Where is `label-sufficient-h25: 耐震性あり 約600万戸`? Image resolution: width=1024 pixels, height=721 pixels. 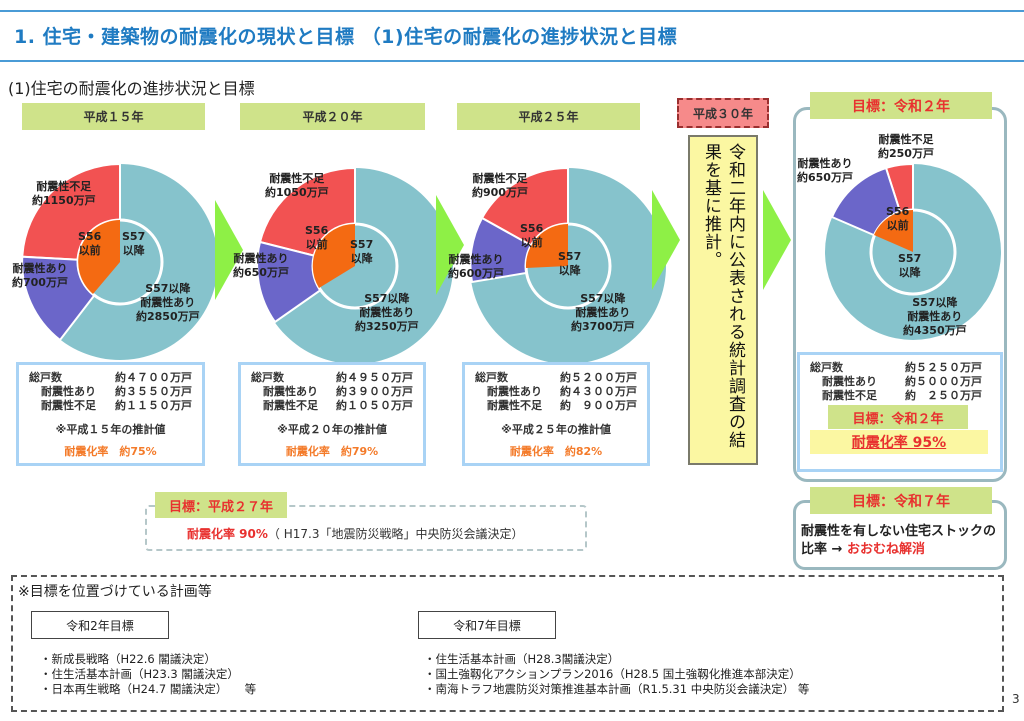
label-sufficient-h25: 耐震性あり 約600万戸 is located at coordinates (476, 266).